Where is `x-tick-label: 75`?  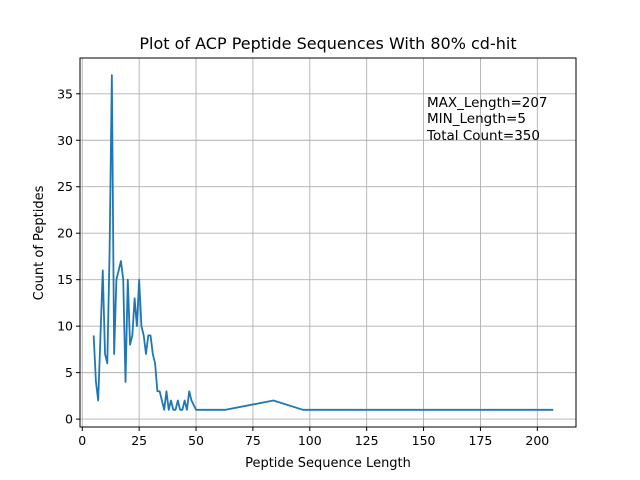
x-tick-label: 75 is located at coordinates (253, 440).